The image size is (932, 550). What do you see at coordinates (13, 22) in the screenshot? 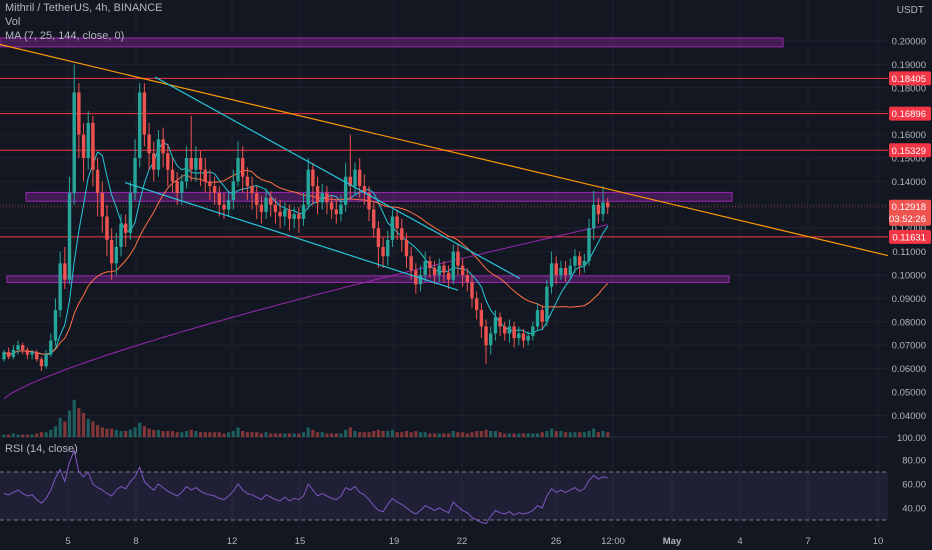
I see `volume-legend: Vol` at bounding box center [13, 22].